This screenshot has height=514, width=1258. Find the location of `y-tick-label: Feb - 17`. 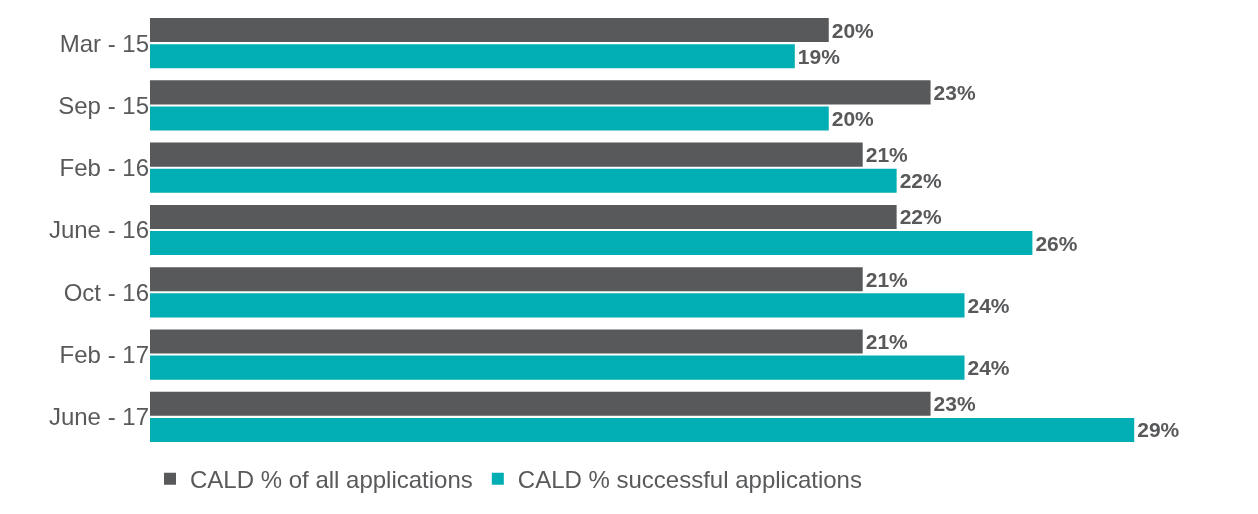

y-tick-label: Feb - 17 is located at coordinates (104, 354).